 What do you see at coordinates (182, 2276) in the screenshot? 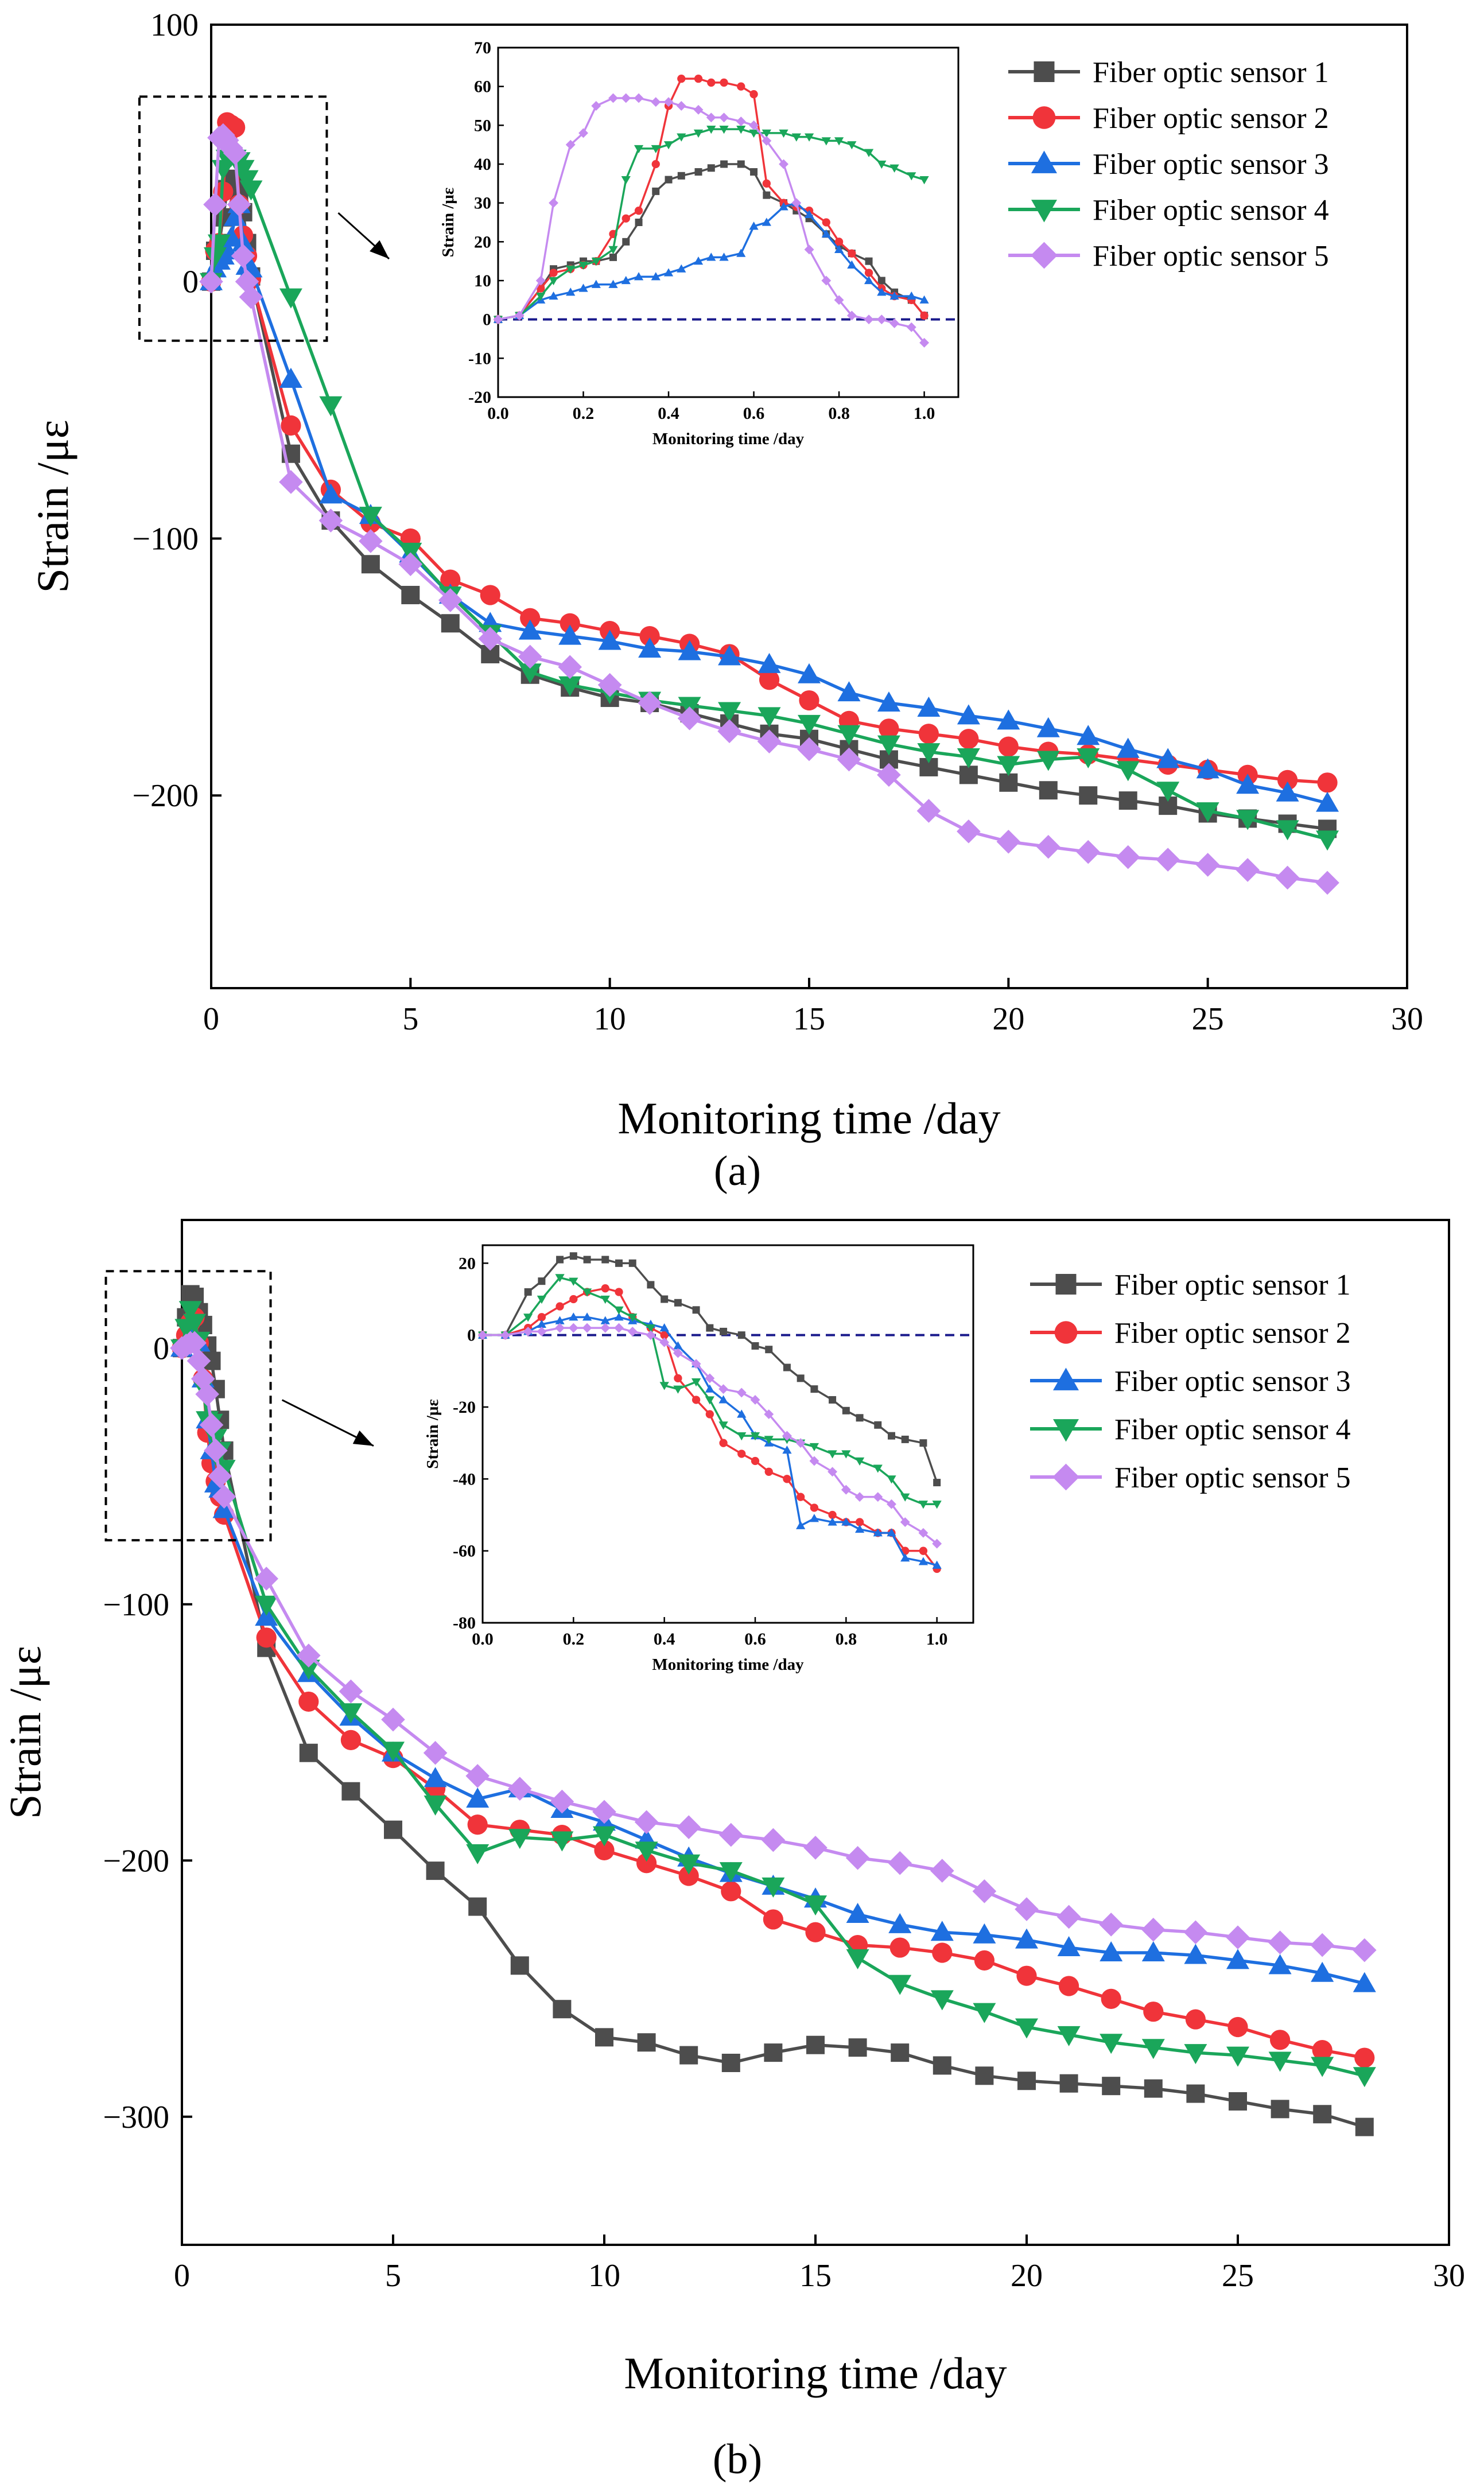
I see `x-tick-label: 0` at bounding box center [182, 2276].